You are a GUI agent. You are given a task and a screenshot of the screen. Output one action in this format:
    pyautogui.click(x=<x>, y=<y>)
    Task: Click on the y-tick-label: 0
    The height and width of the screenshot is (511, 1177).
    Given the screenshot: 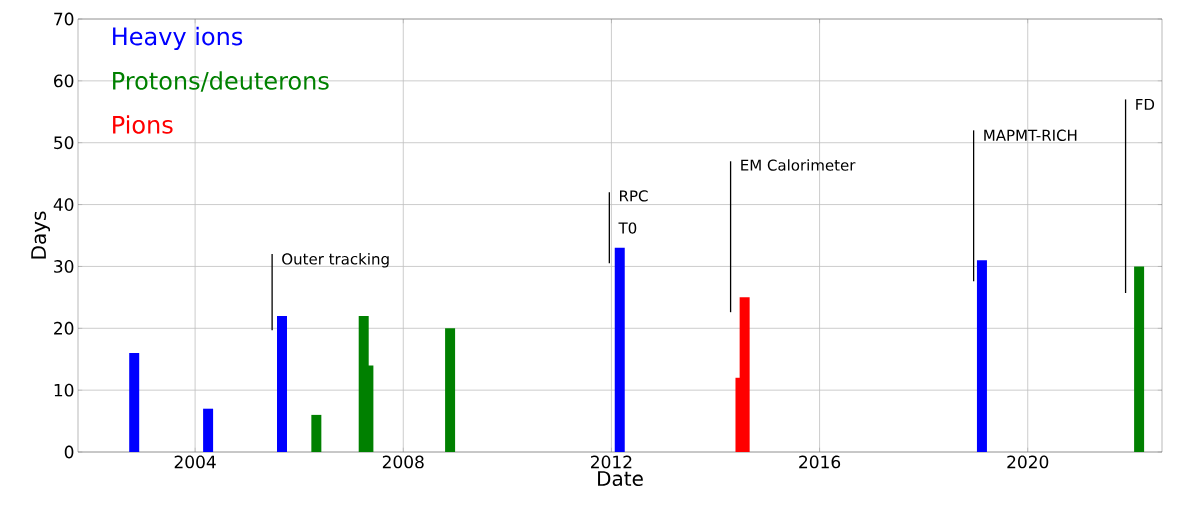 What is the action you would take?
    pyautogui.click(x=69, y=452)
    